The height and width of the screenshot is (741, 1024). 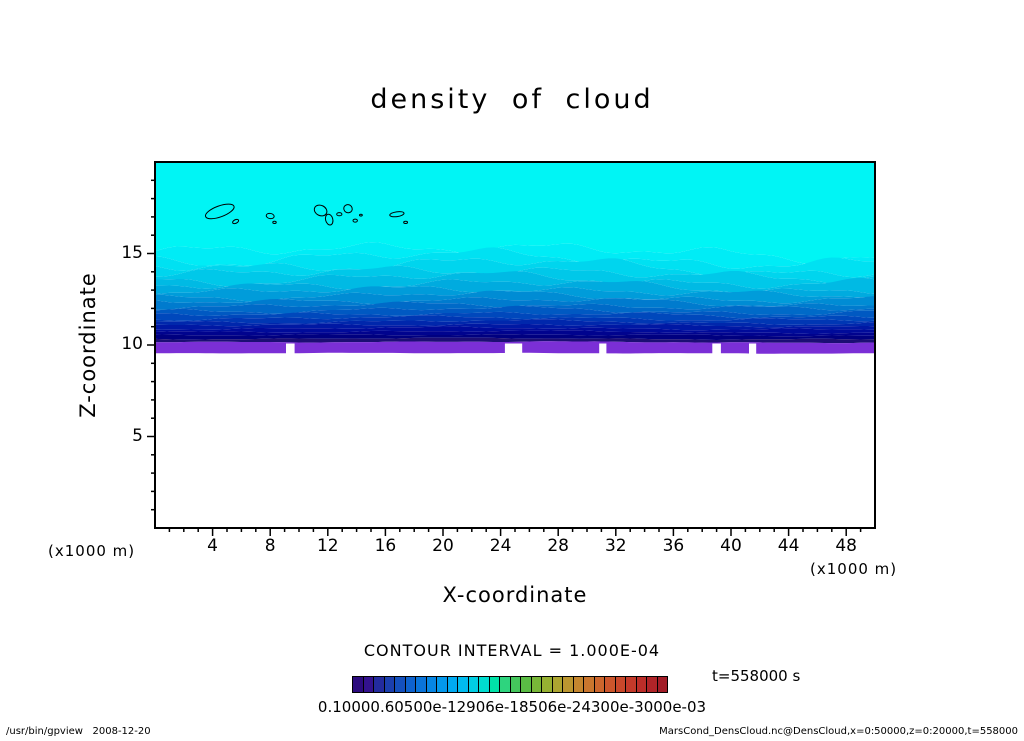 I want to click on time-label: t=558000 s, so click(x=756, y=676).